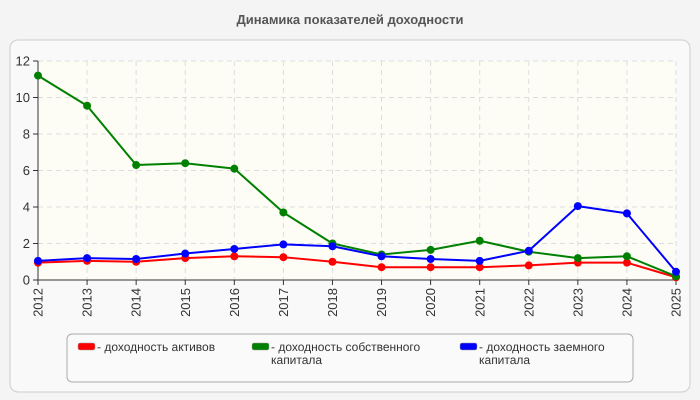  Describe the element at coordinates (26, 207) in the screenshot. I see `y-tick-label: 4` at that location.